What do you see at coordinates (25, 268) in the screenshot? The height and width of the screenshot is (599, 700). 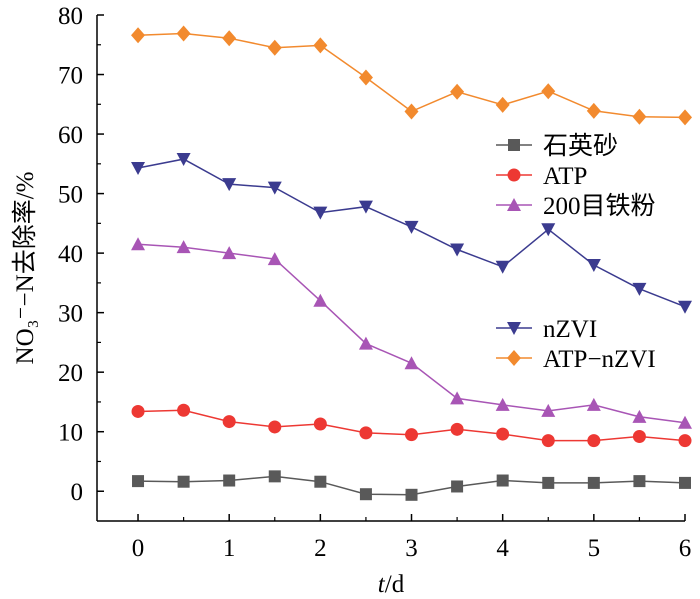 I see `y-axis-title: NO₃⁻−N去除率/%` at bounding box center [25, 268].